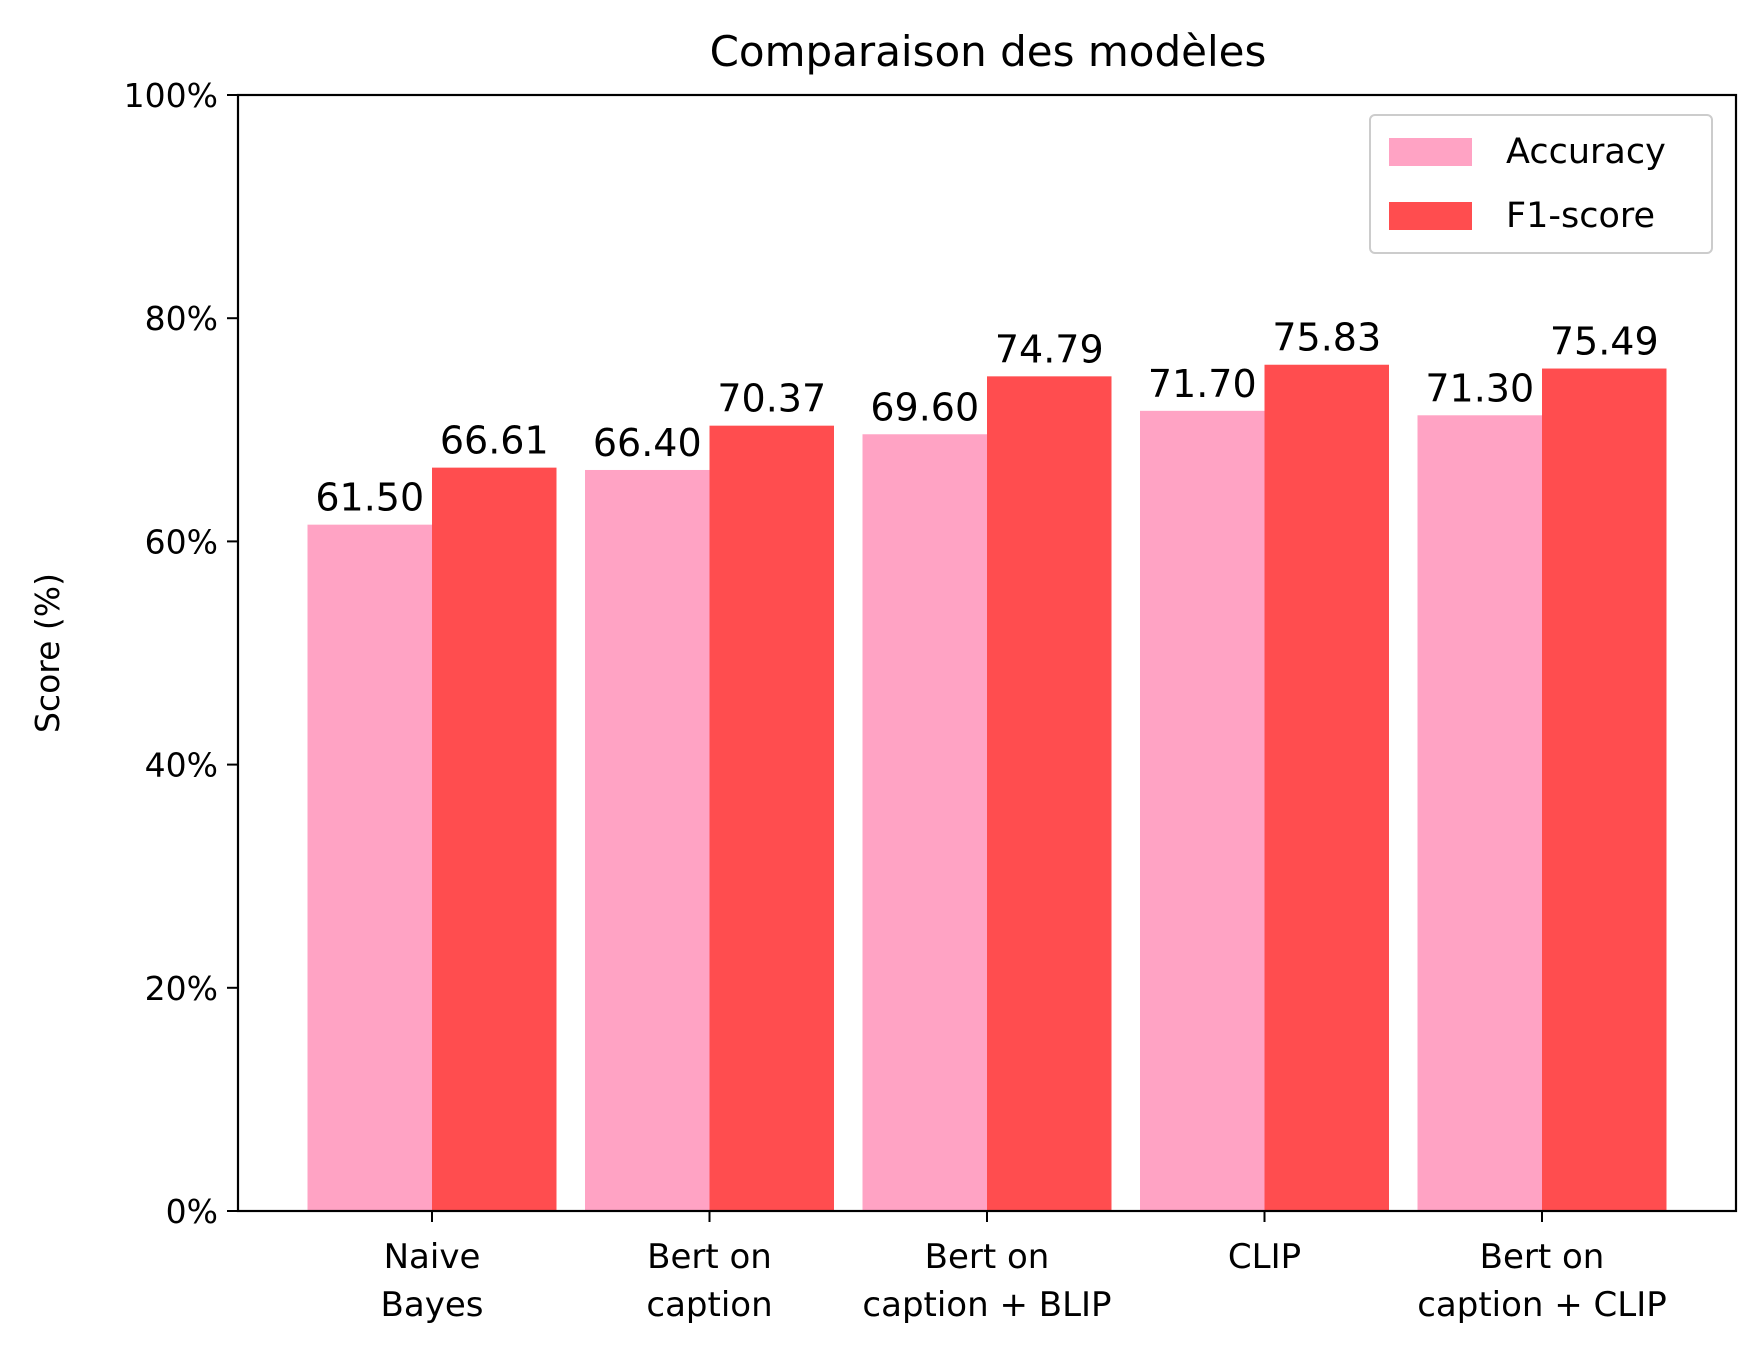 The image size is (1754, 1353). What do you see at coordinates (1479, 388) in the screenshot?
I see `data-label: 71.30` at bounding box center [1479, 388].